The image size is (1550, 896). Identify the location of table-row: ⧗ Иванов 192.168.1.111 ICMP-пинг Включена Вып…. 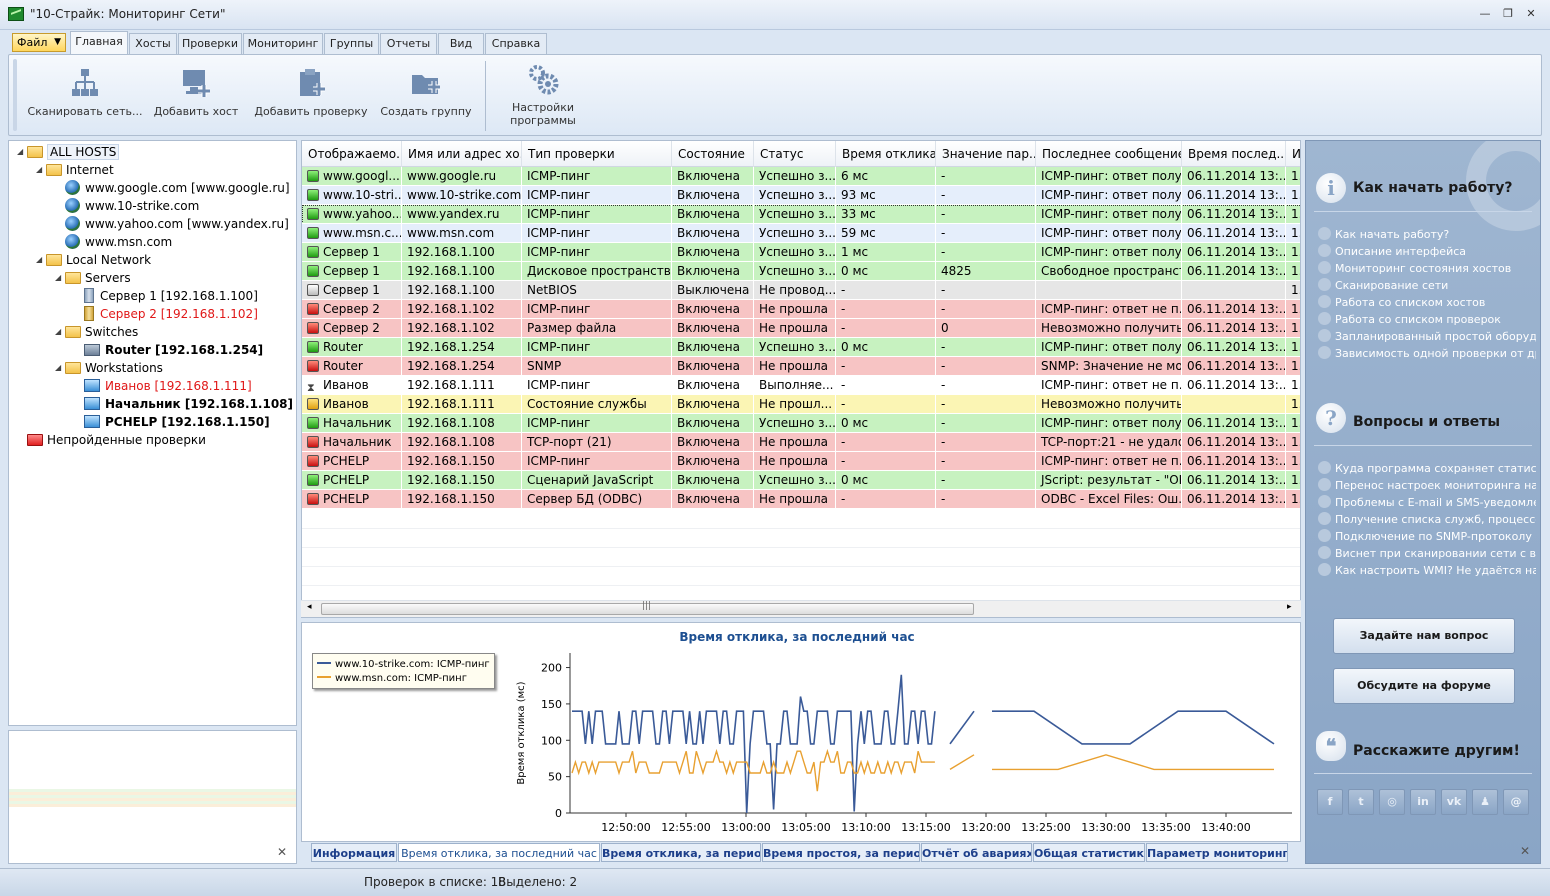
(801, 385).